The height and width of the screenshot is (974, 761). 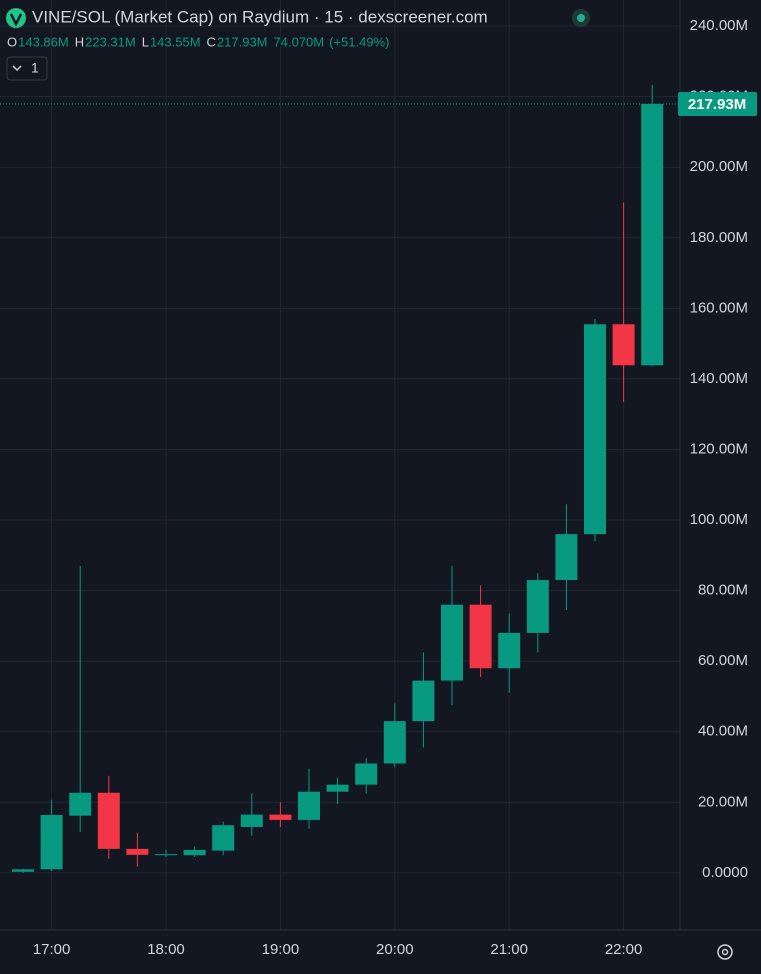 I want to click on x-tick-label: 22:00, so click(x=624, y=949).